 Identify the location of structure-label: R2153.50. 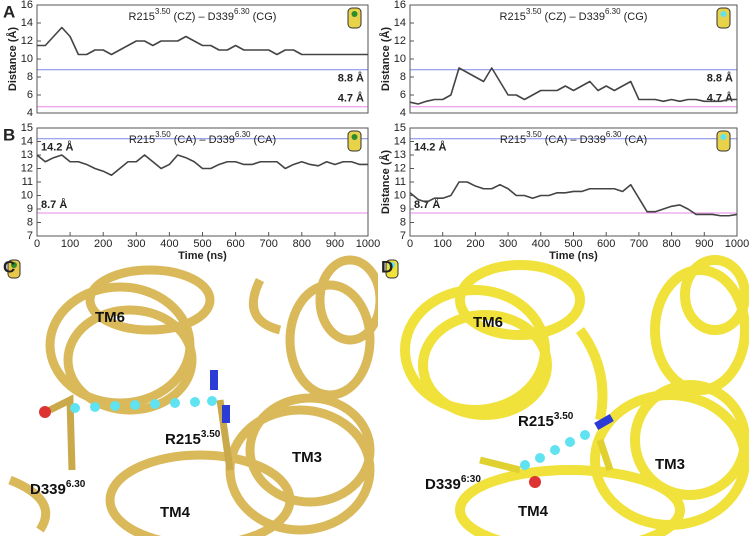
(546, 420).